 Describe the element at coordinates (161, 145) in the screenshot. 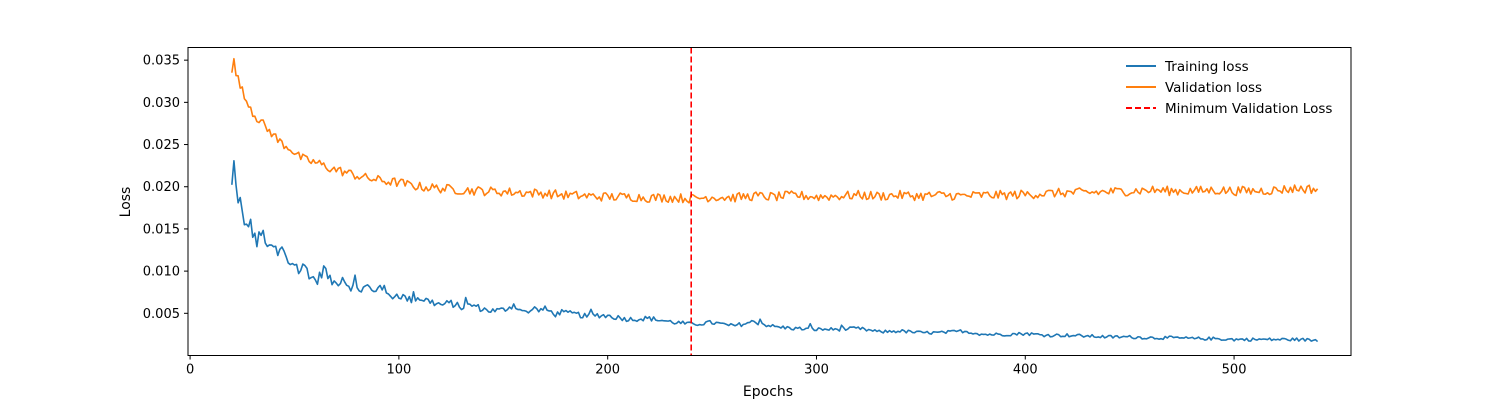

I see `y-tick-label: 0.025` at that location.